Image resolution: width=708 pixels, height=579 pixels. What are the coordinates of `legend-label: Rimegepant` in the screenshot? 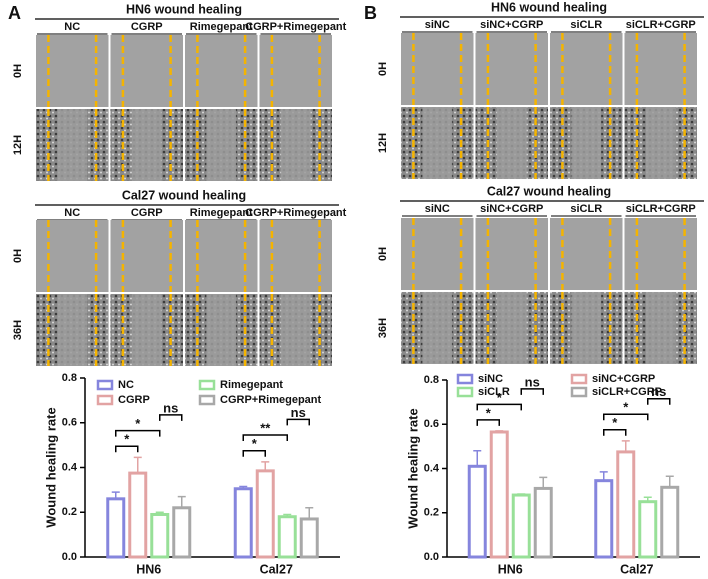 It's located at (251, 385).